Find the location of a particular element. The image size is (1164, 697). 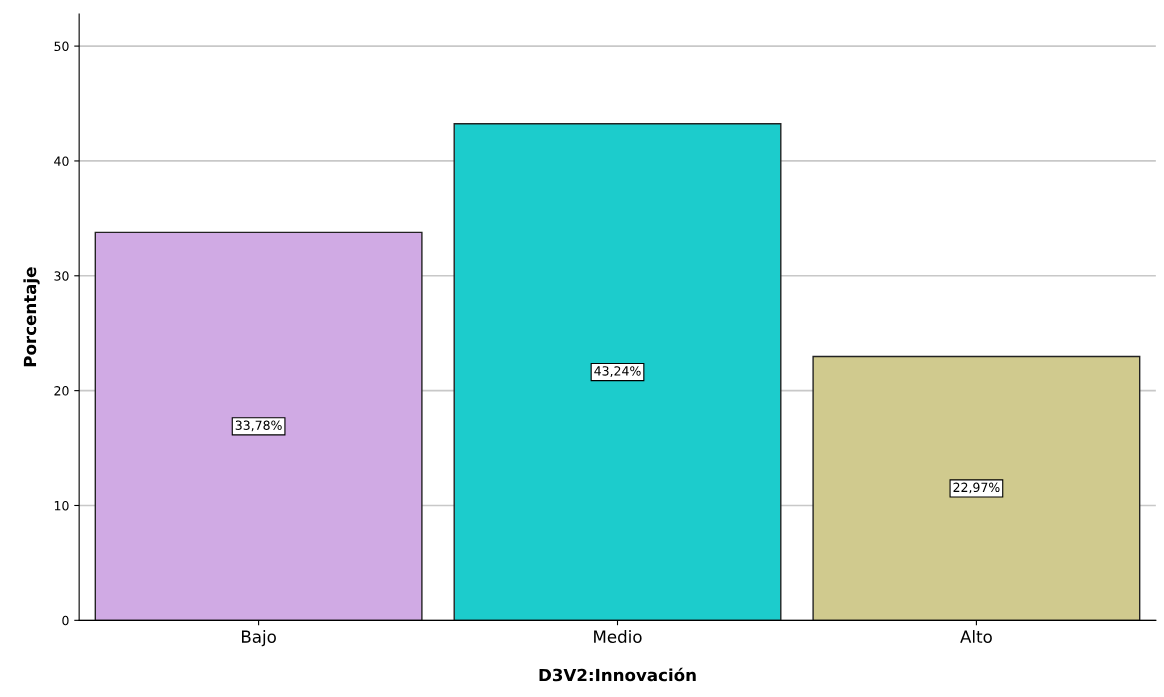

y-tick-label: 10 is located at coordinates (61, 505).